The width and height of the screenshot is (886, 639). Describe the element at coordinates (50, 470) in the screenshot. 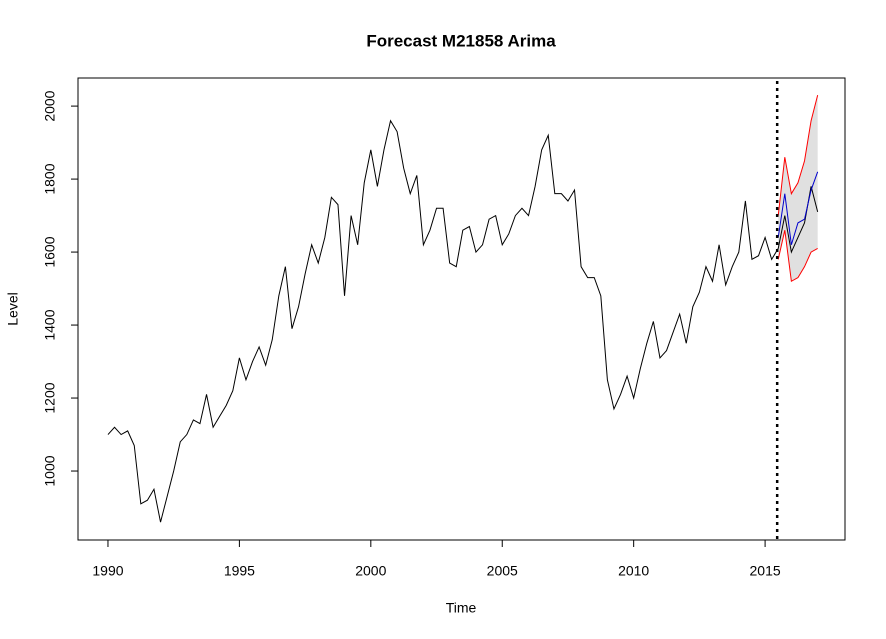

I see `y-tick-label: 1000` at that location.